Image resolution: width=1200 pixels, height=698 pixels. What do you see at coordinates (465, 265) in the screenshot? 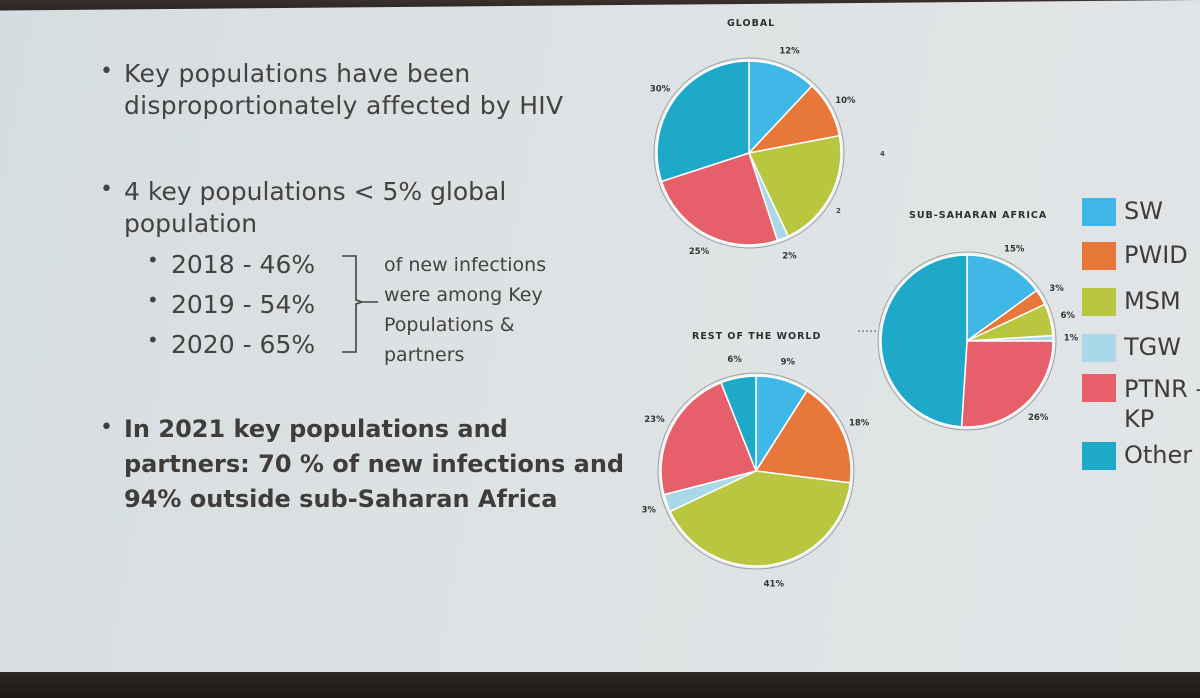
I see `brace-line: of new infections` at bounding box center [465, 265].